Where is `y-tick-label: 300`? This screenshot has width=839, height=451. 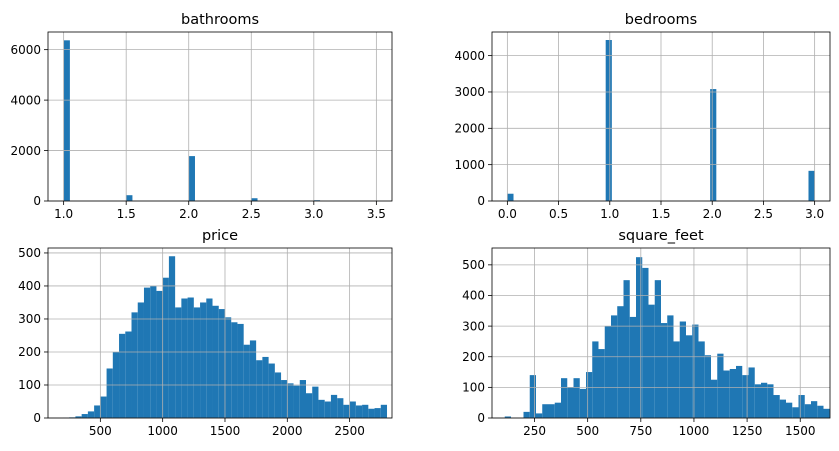 y-tick-label: 300 is located at coordinates (29, 319).